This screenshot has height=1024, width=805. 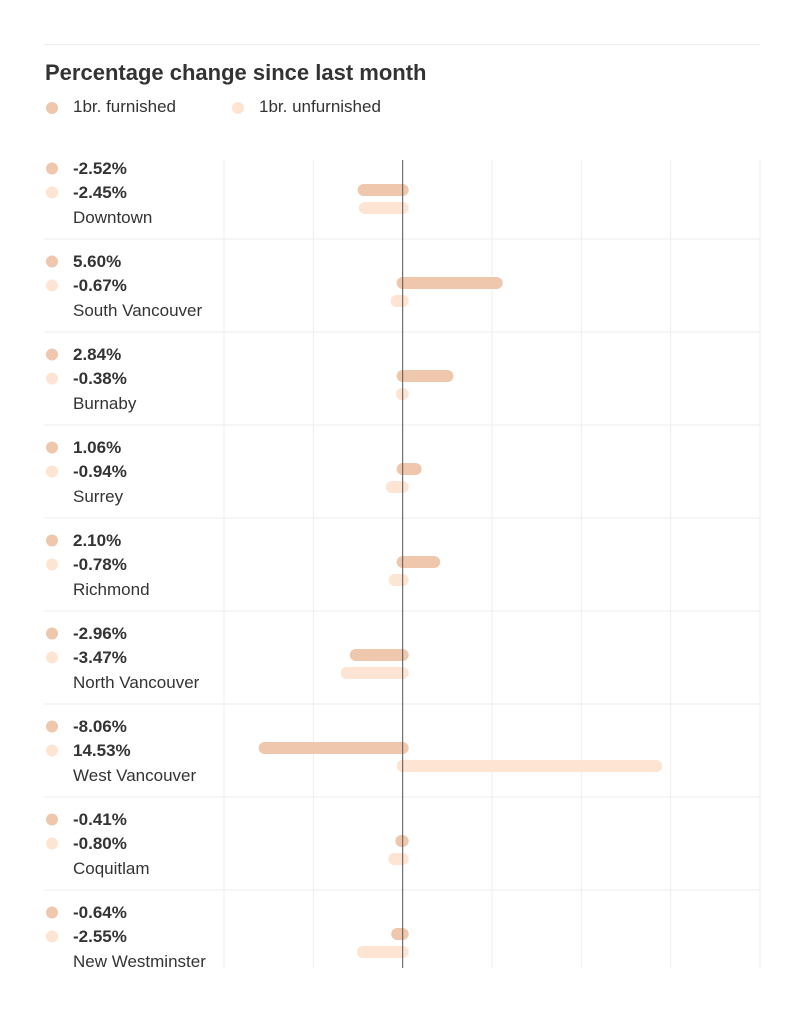 I want to click on category-label: Burnaby, so click(x=105, y=403).